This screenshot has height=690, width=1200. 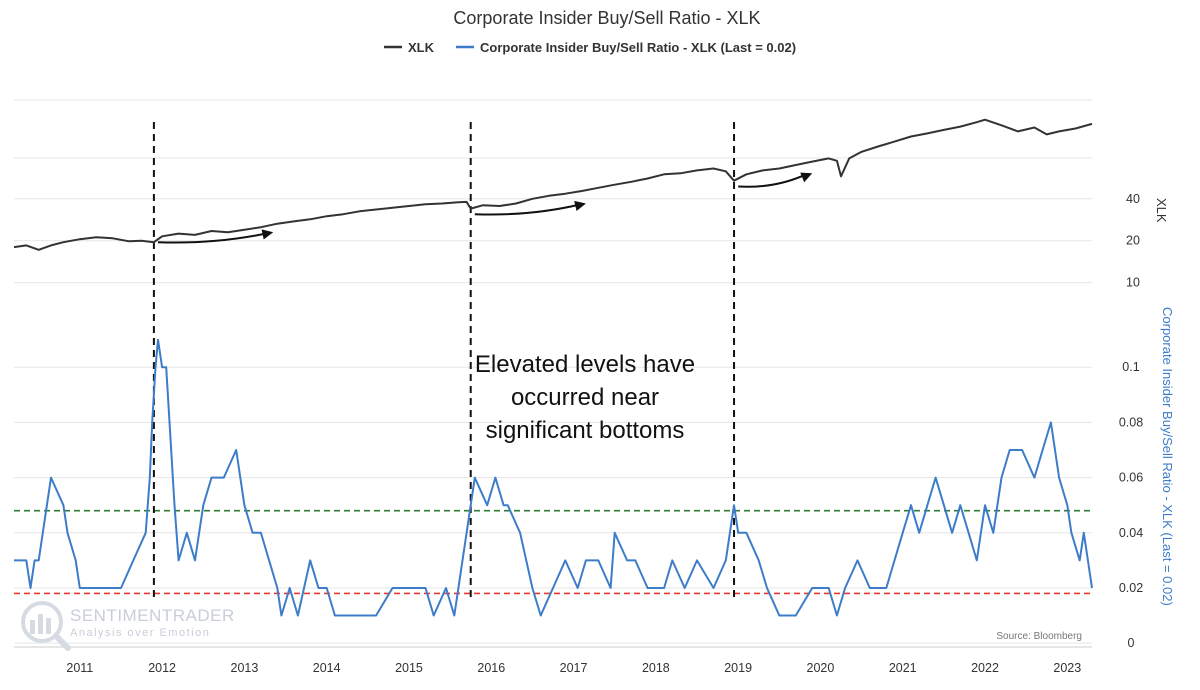 I want to click on x-tick-label: 2023, so click(x=1067, y=668).